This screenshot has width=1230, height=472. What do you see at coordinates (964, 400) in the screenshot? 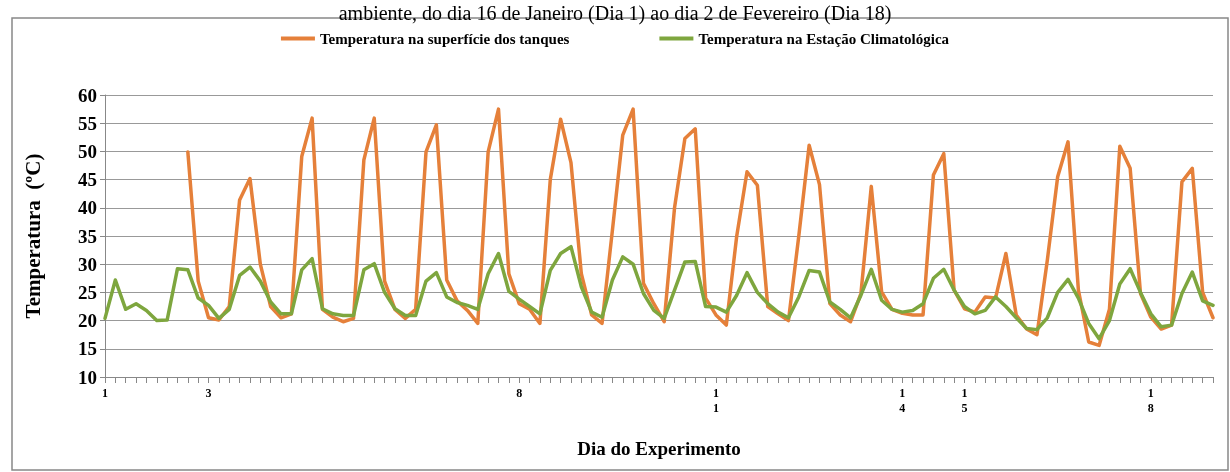
I see `x-tick-label: 15` at bounding box center [964, 400].